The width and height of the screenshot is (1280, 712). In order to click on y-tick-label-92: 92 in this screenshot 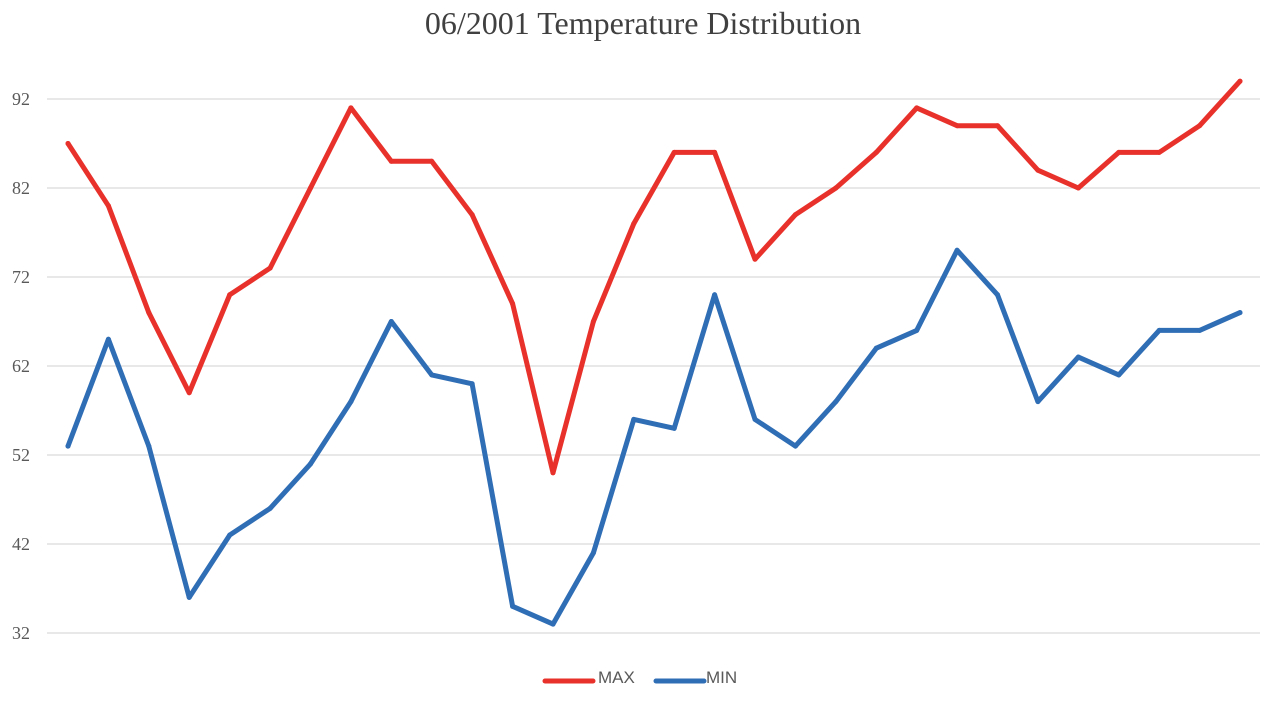, I will do `click(21, 99)`.